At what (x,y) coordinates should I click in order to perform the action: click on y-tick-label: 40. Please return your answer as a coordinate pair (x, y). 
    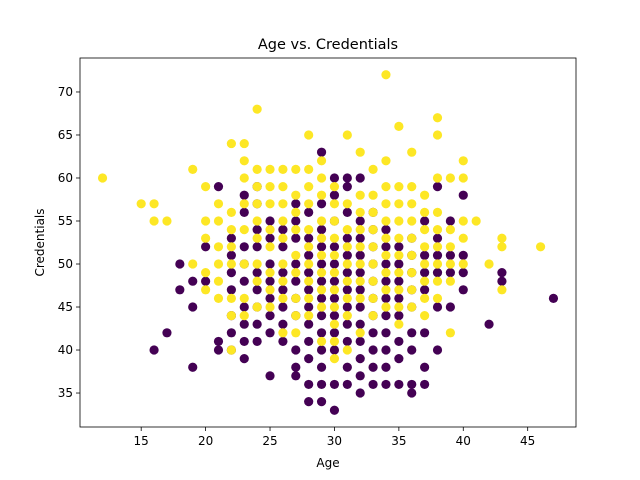
    Looking at the image, I should click on (65, 350).